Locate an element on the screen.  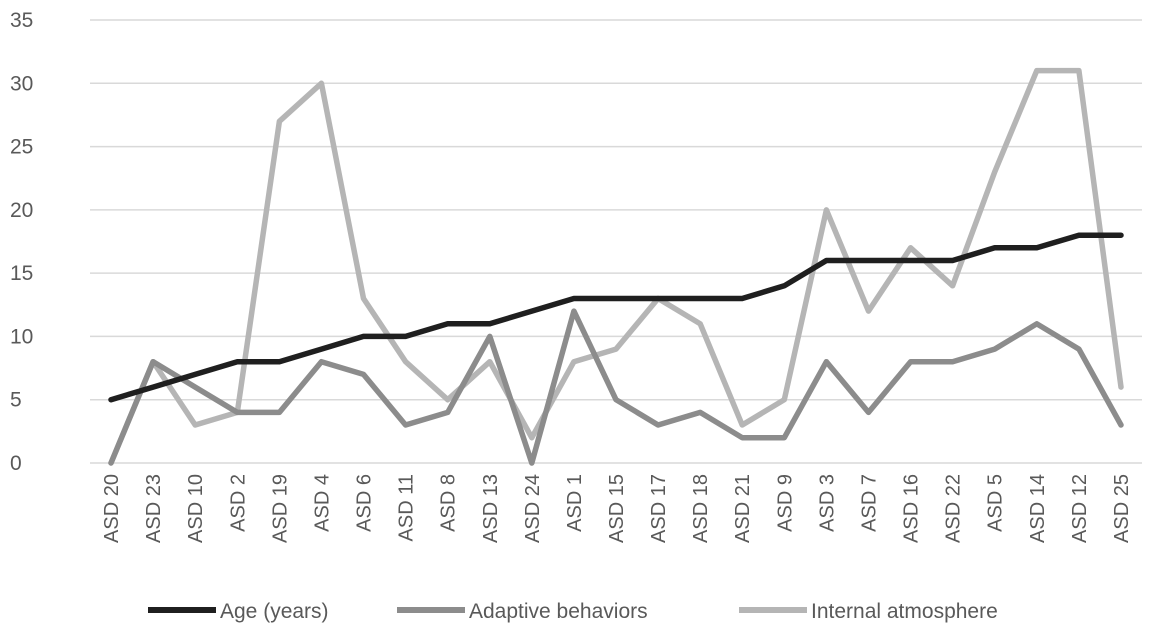
y-tick-label: 30 is located at coordinates (21, 83).